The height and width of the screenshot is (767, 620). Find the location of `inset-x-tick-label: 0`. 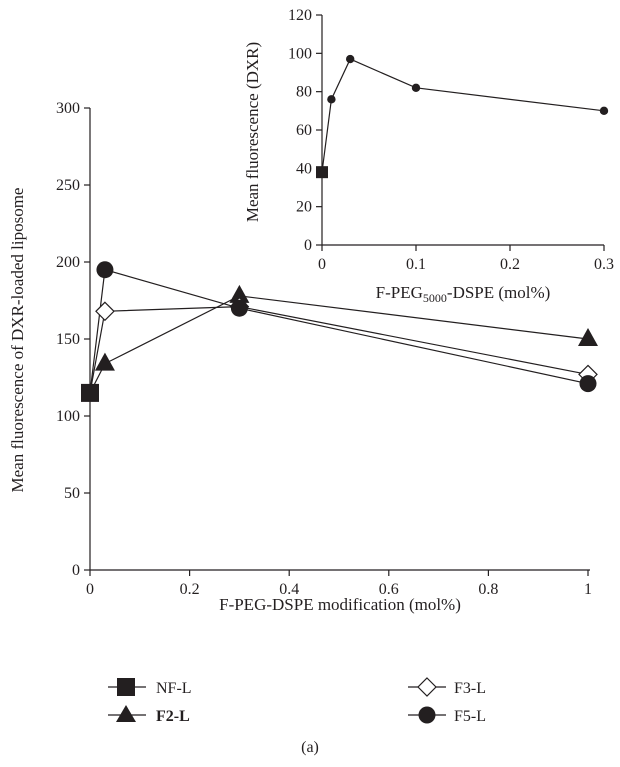

inset-x-tick-label: 0 is located at coordinates (322, 264).